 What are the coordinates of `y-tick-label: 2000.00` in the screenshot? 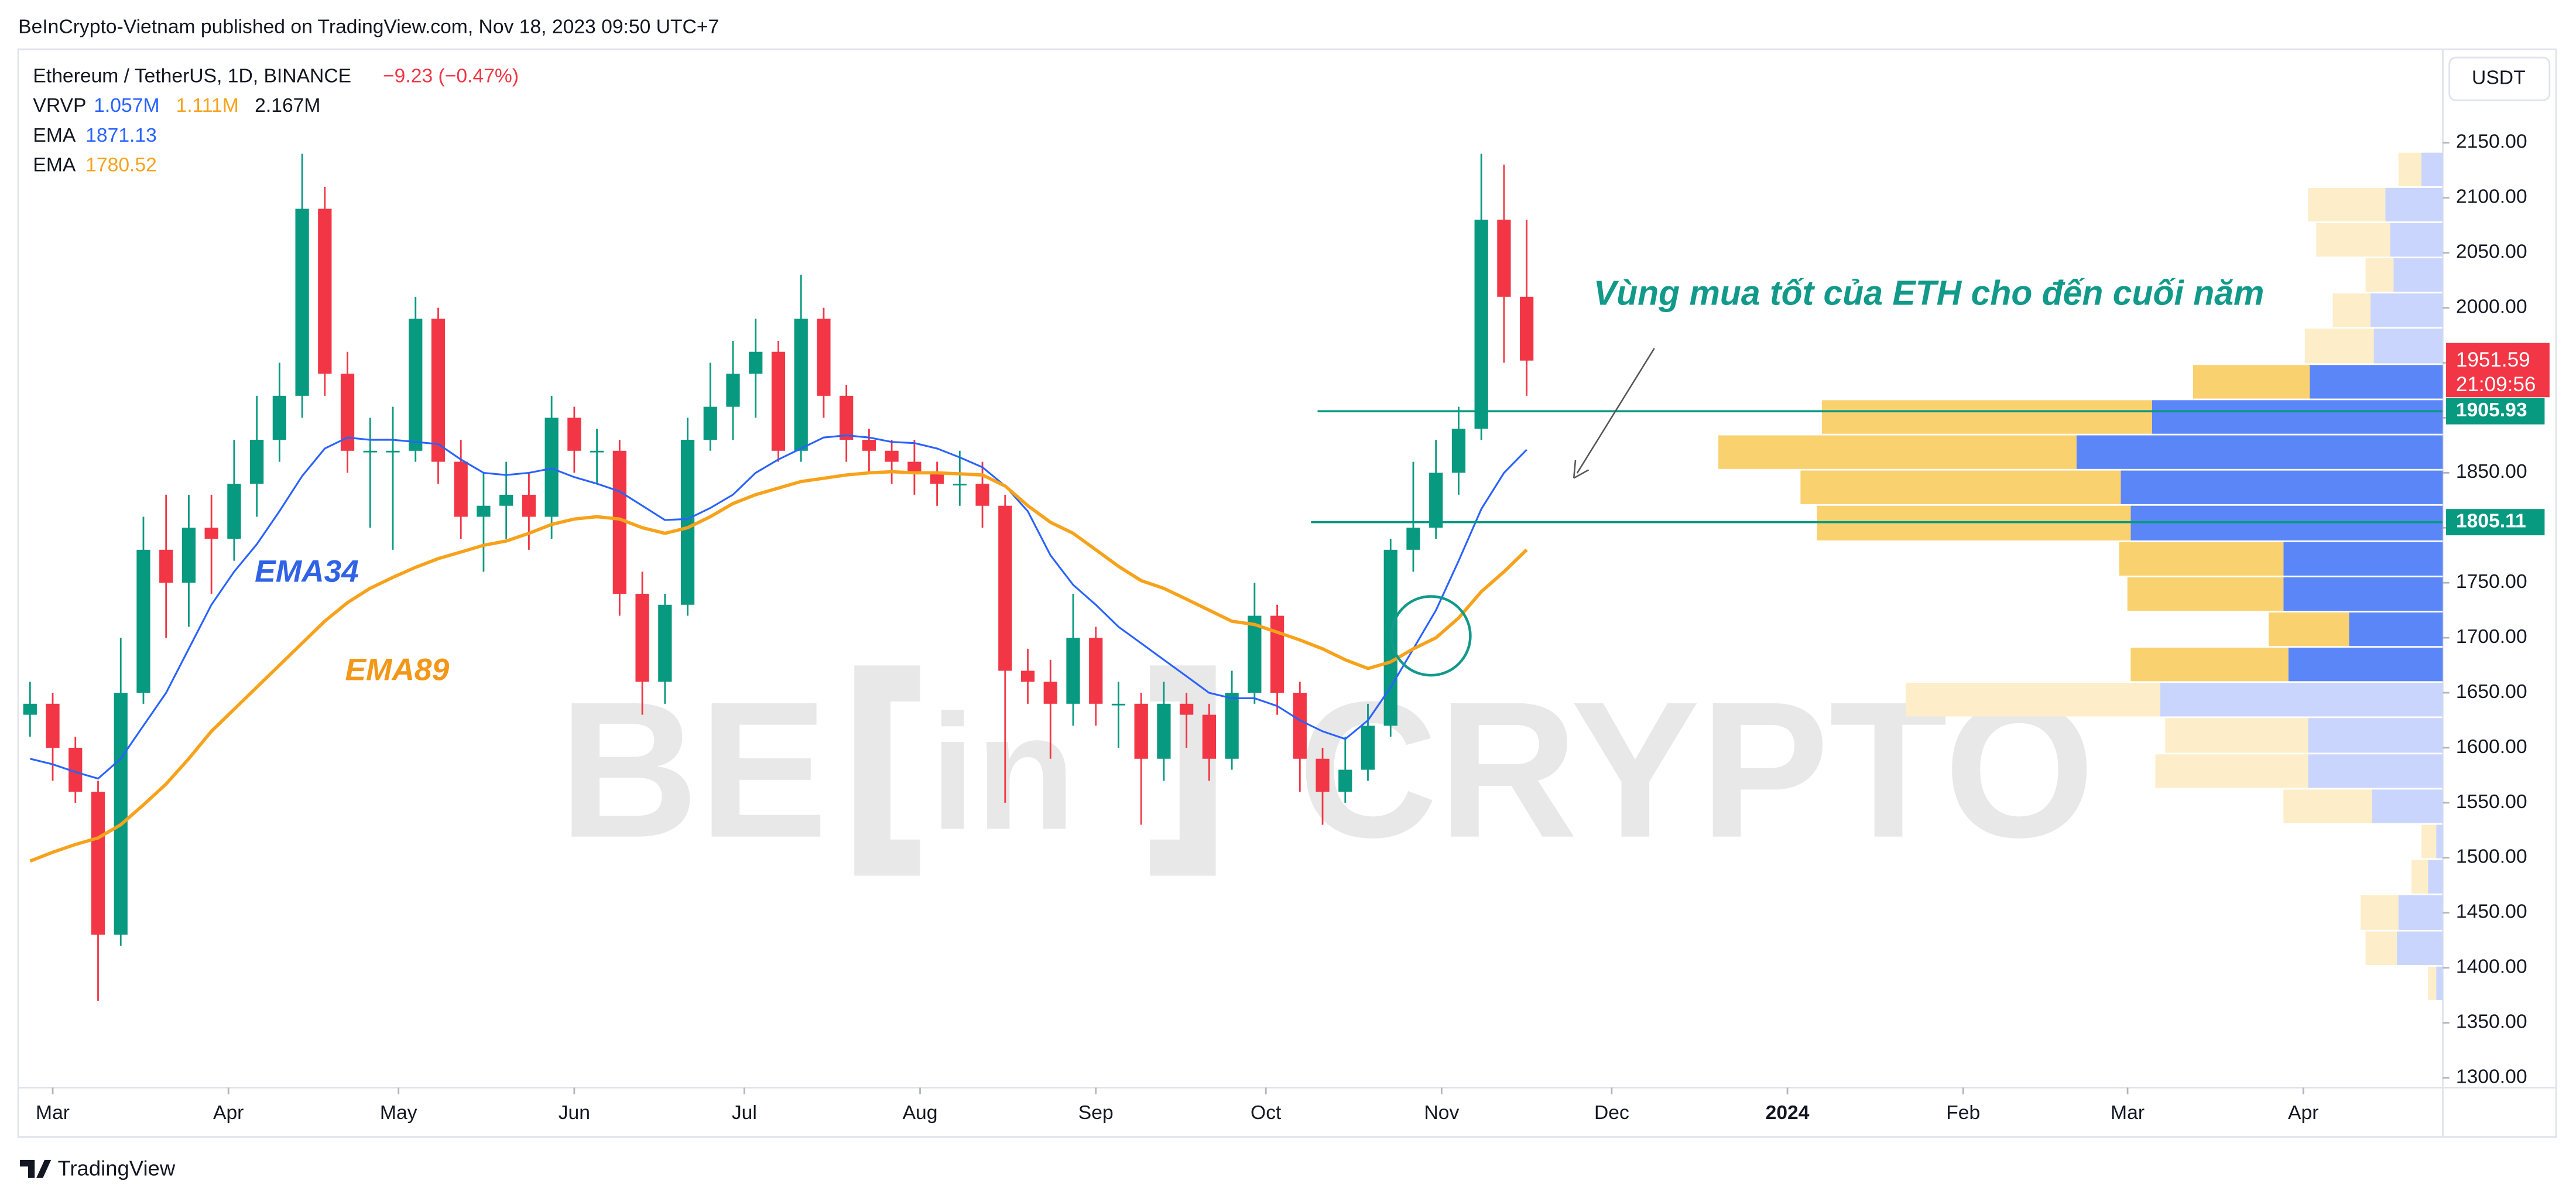 It's located at (2491, 306).